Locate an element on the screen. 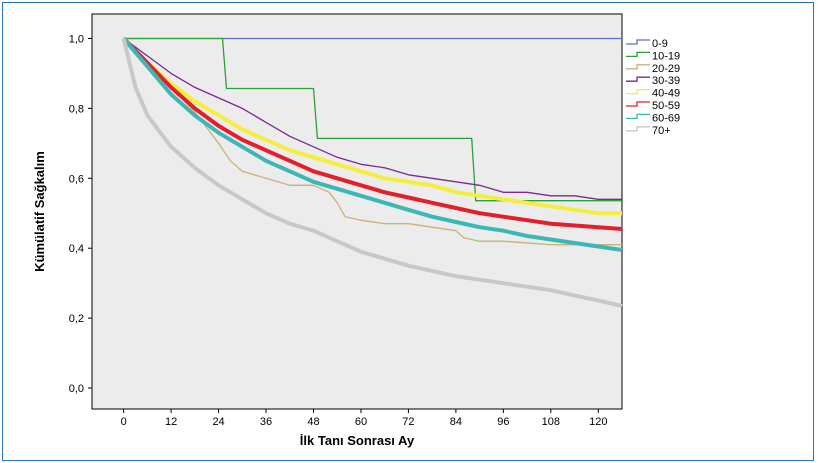 This screenshot has width=818, height=463. legend-label-70+: 70+ is located at coordinates (661, 131).